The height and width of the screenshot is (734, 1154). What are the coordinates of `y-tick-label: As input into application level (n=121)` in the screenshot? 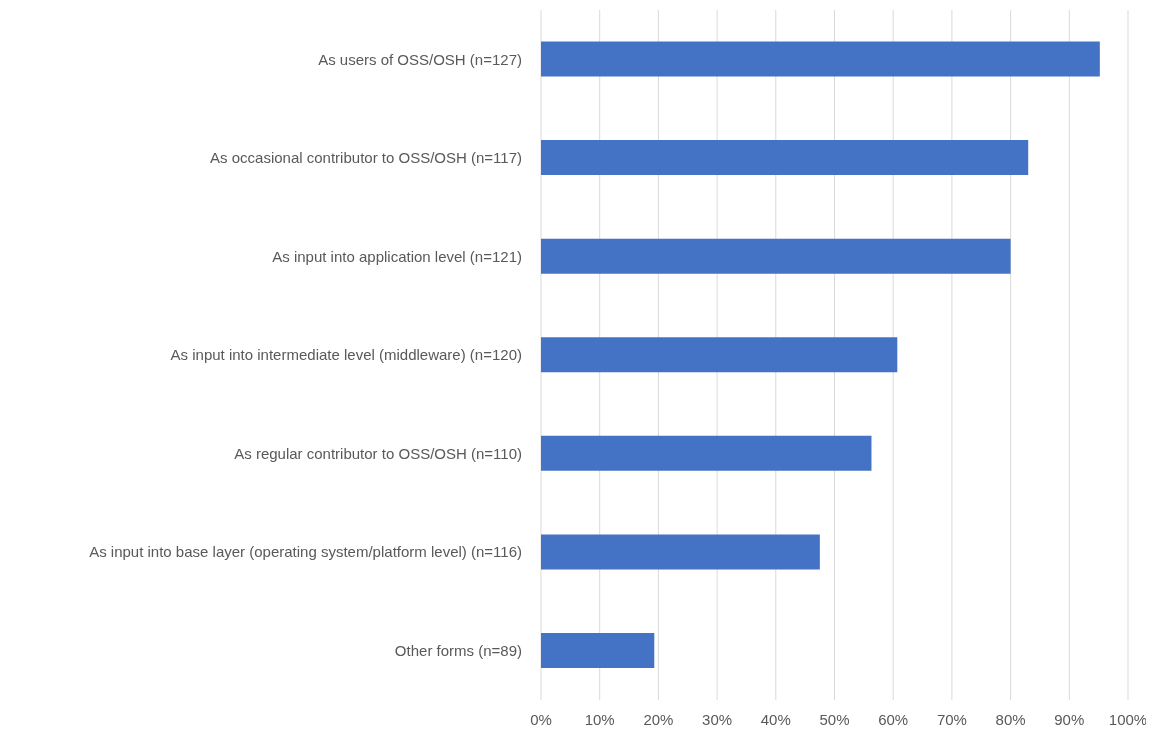 It's located at (397, 256).